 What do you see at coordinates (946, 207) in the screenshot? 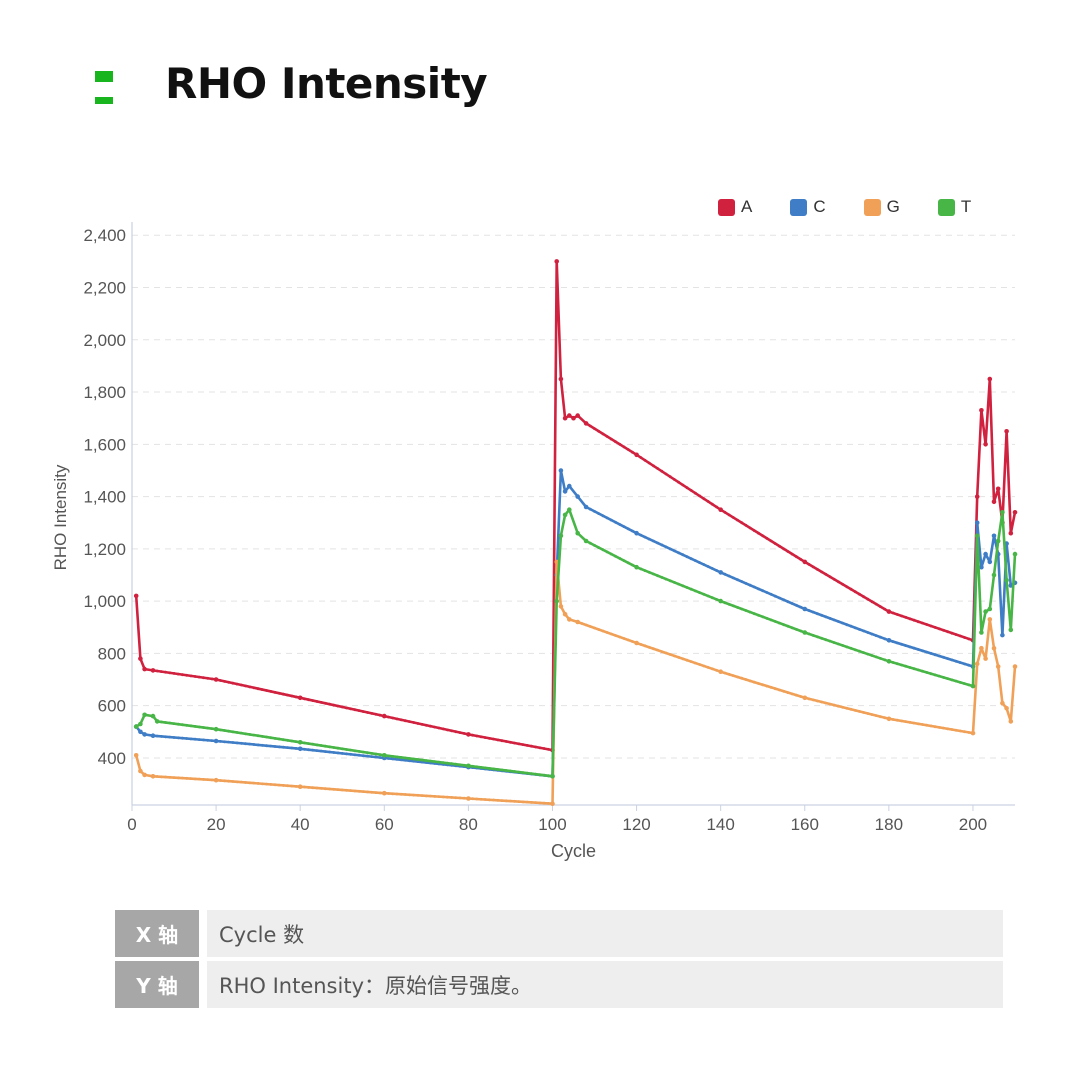
I see `legend-swatch` at bounding box center [946, 207].